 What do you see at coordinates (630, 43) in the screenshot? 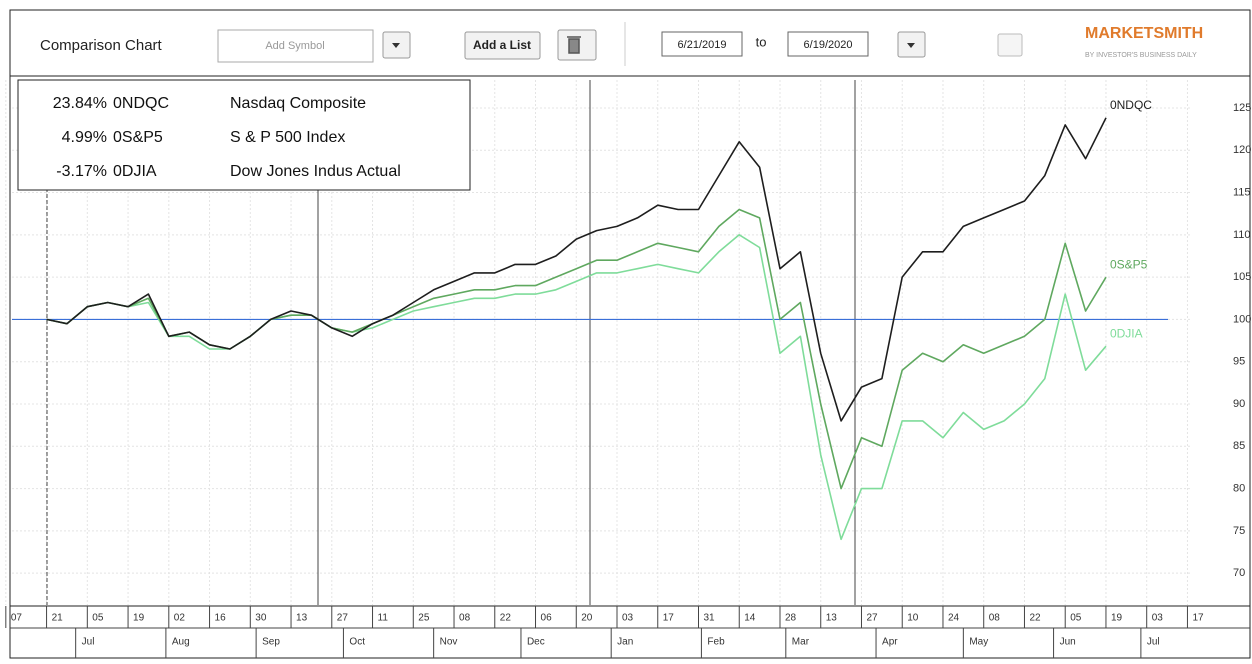
I see `toolbar` at bounding box center [630, 43].